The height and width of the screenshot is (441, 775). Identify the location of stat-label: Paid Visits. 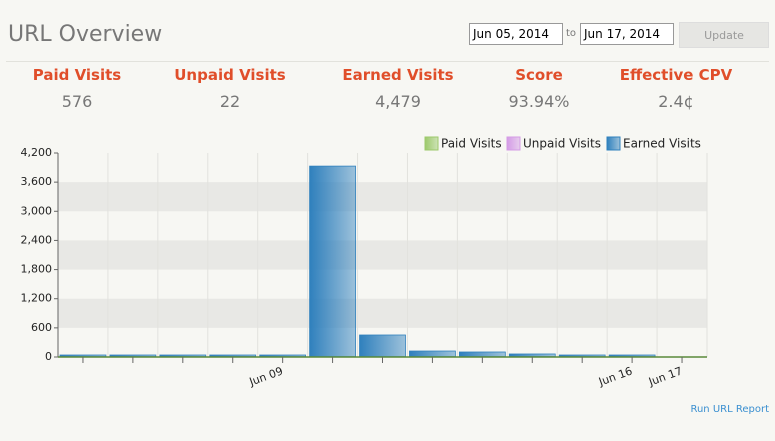
(77, 75).